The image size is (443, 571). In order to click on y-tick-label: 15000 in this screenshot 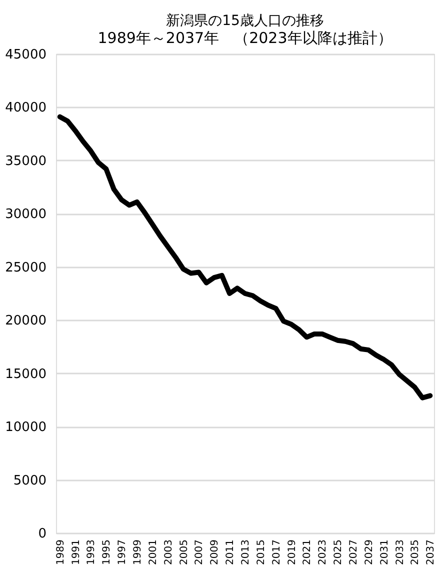, I will do `click(25, 374)`.